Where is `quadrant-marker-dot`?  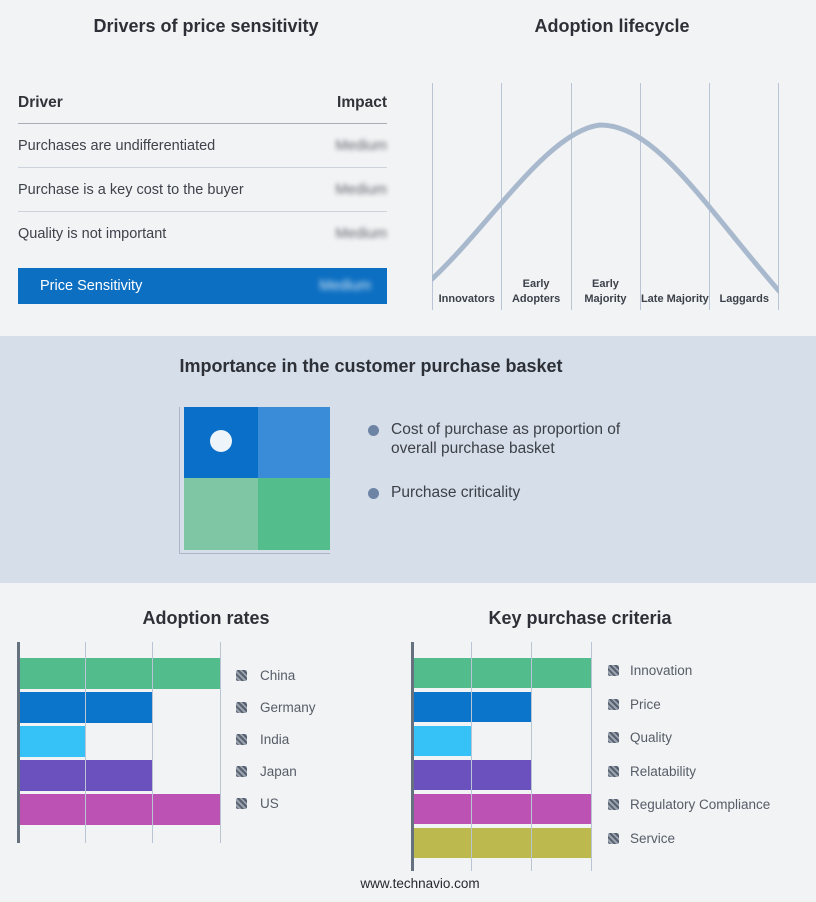 quadrant-marker-dot is located at coordinates (221, 441).